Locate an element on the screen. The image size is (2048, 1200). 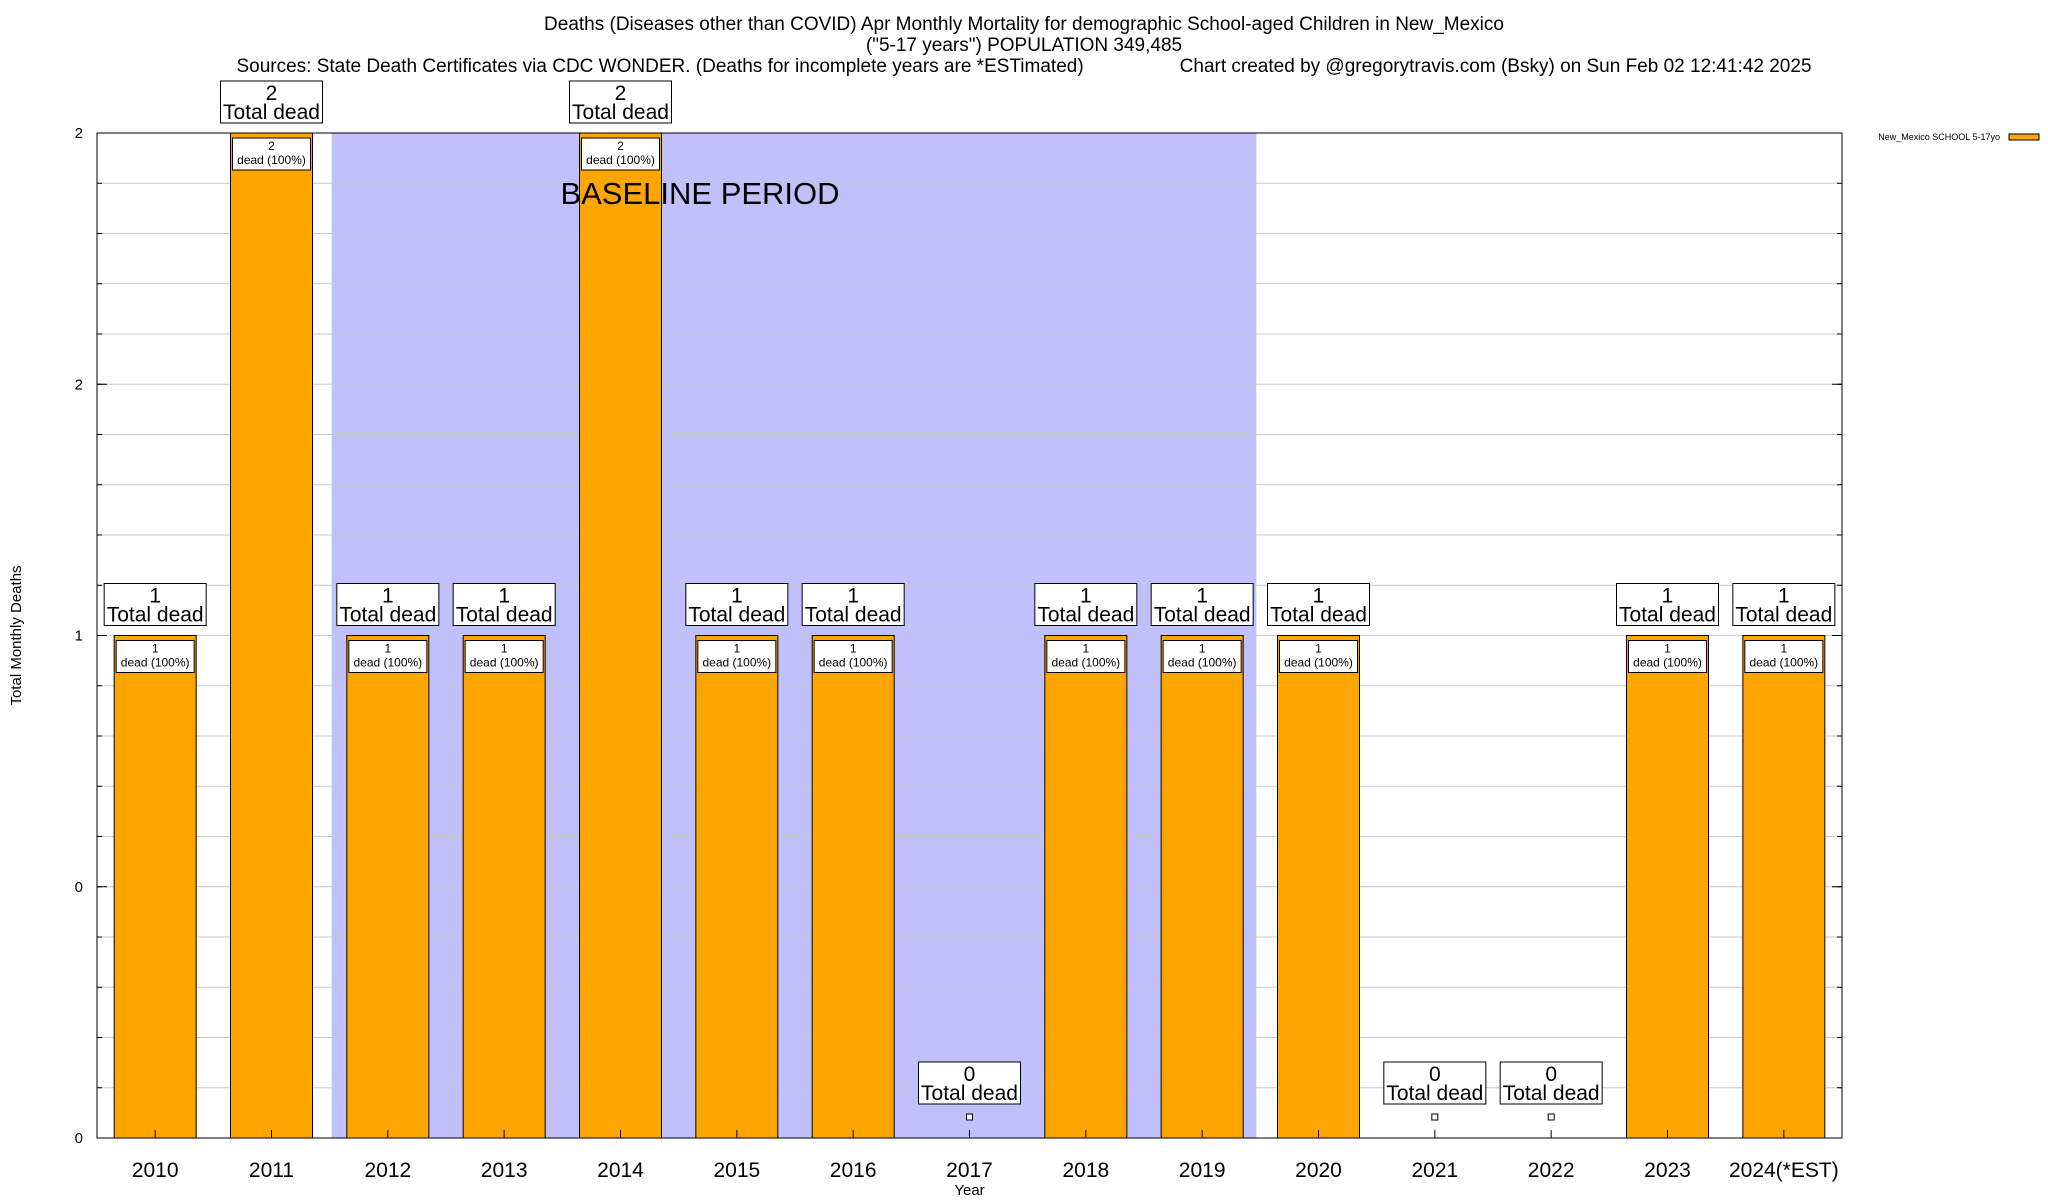
legend: New_Mexico SCHOOL 5-17yo is located at coordinates (1959, 137).